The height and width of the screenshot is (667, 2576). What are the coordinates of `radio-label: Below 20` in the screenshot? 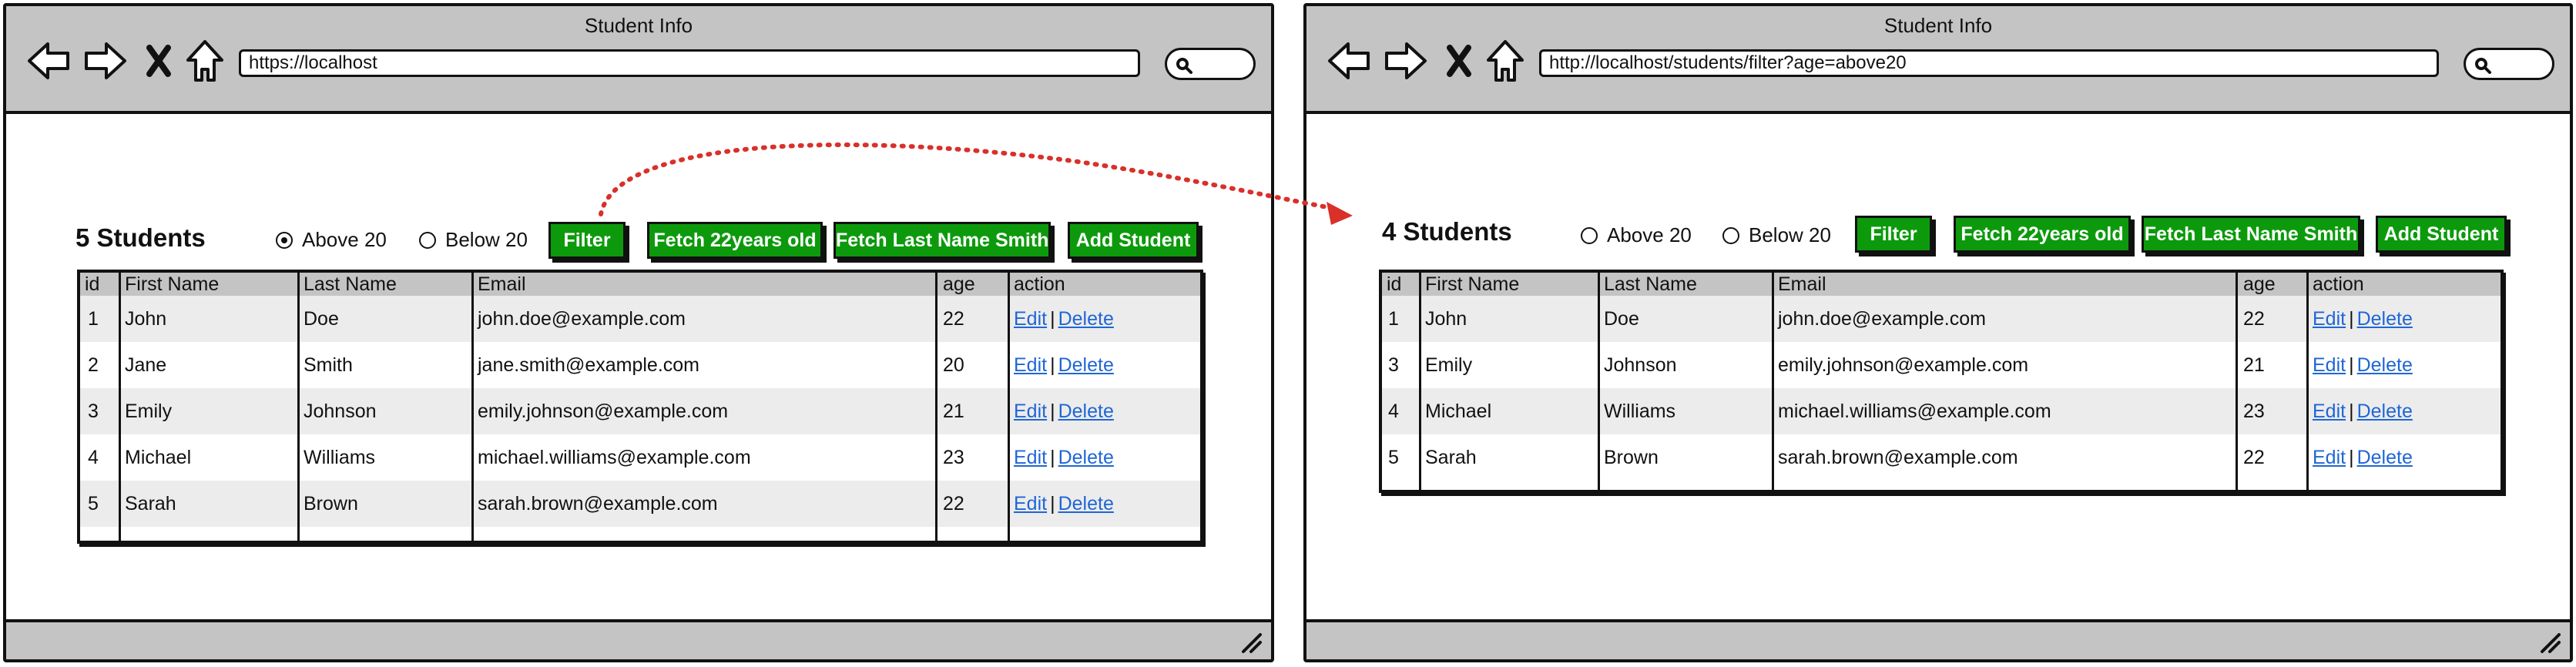 It's located at (1790, 234).